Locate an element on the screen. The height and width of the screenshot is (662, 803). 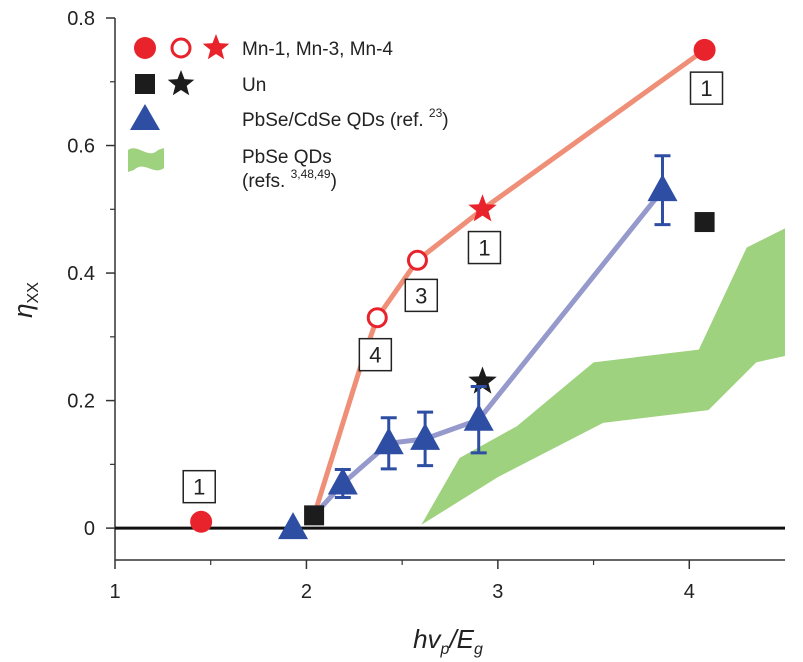
legend-label: PbSe QDs is located at coordinates (287, 157).